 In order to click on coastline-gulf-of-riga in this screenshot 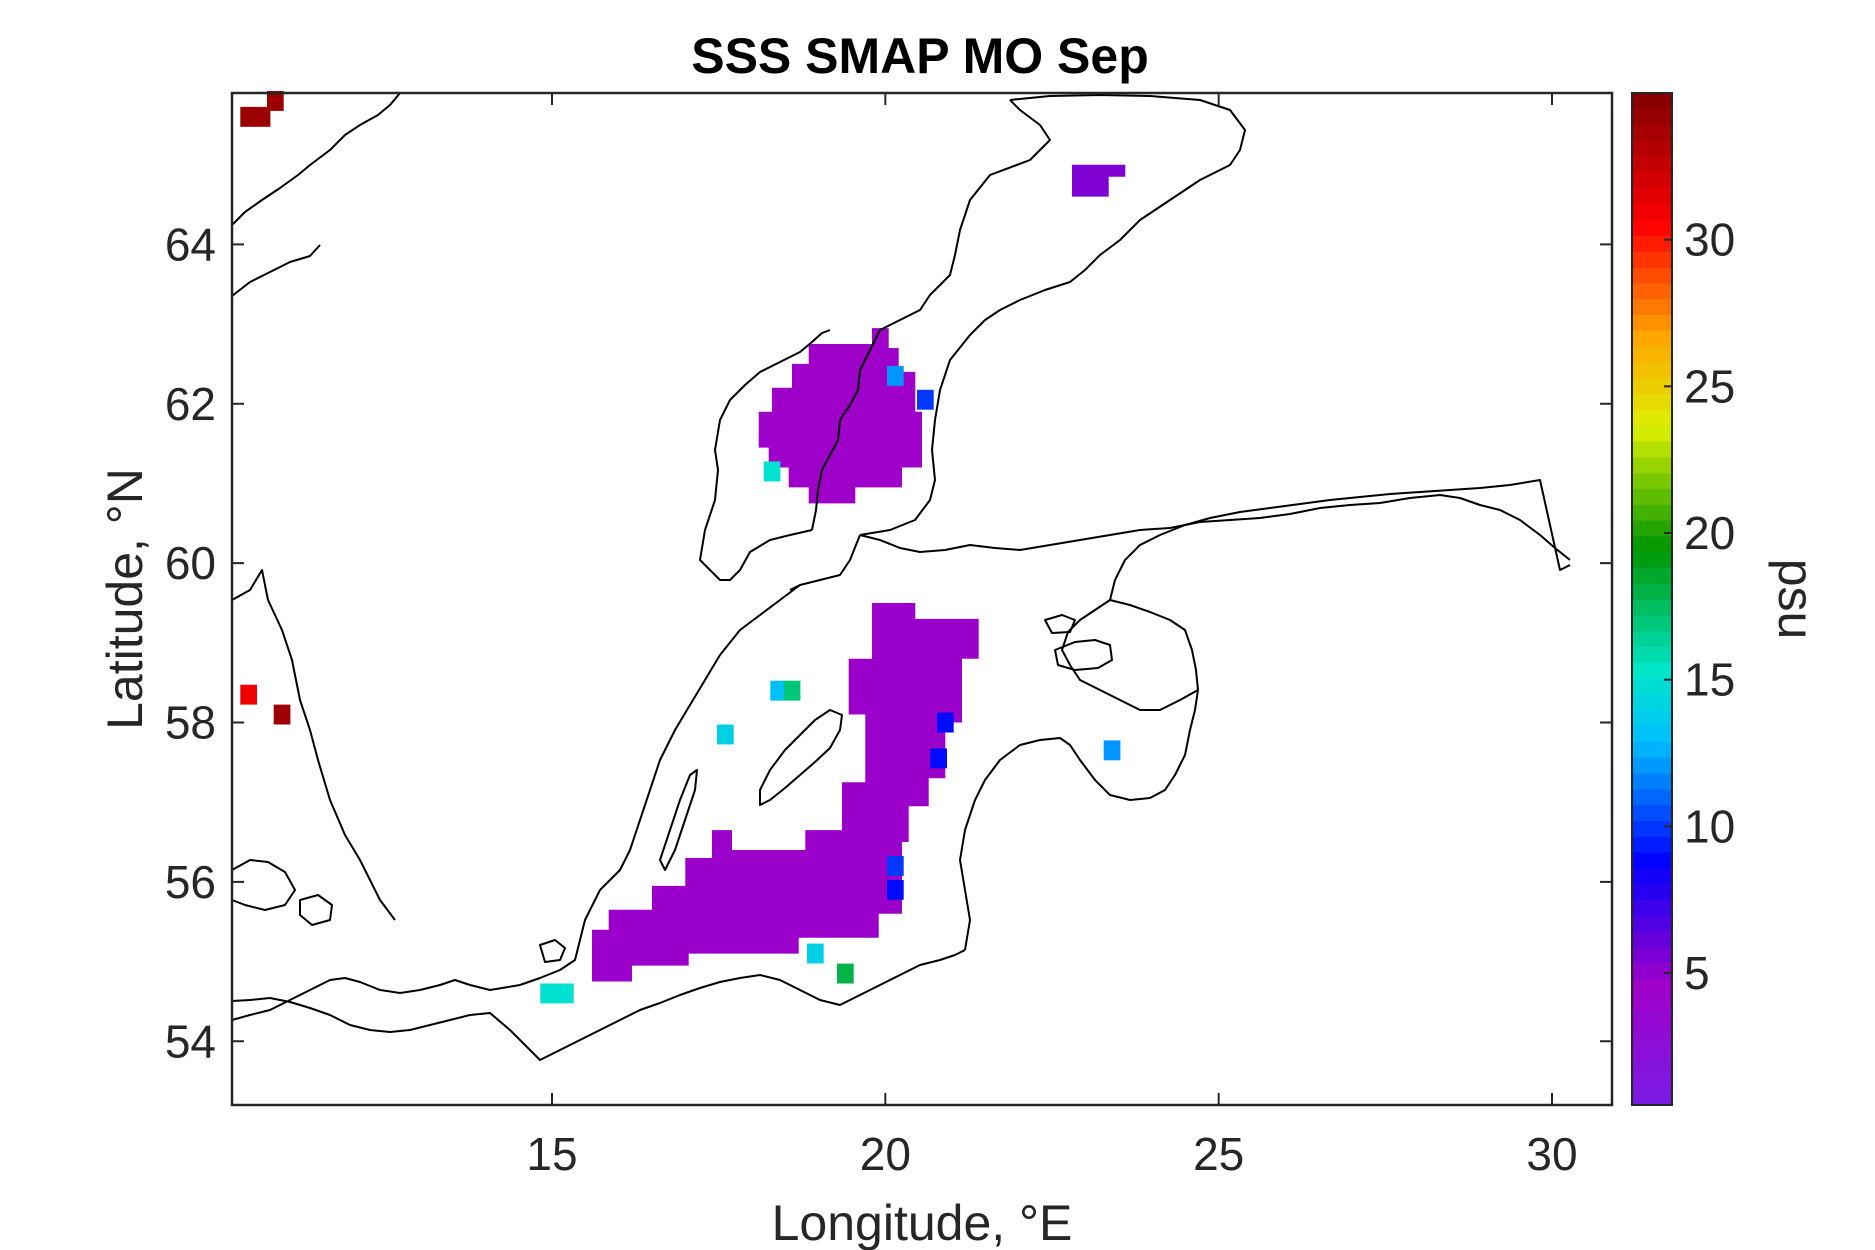, I will do `click(1130, 655)`.